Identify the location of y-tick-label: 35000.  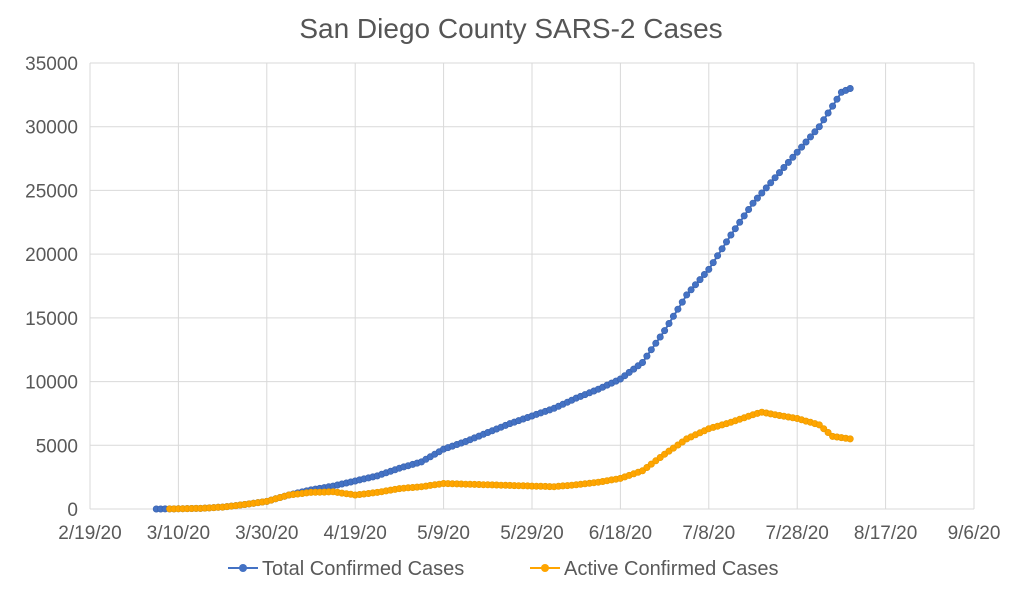
(51, 64).